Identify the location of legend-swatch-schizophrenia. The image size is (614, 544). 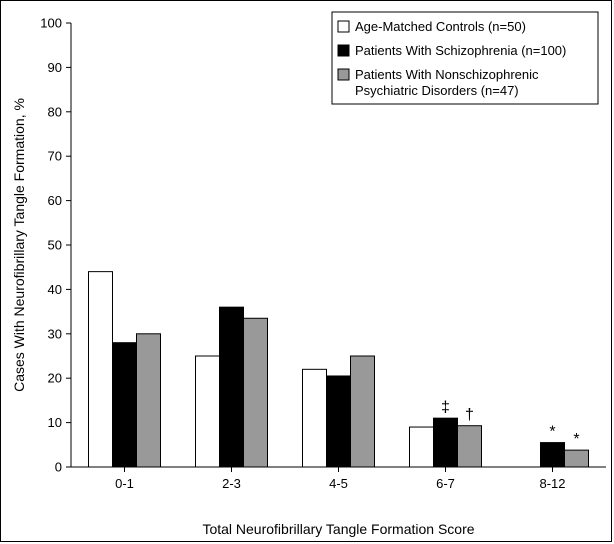
(343, 50).